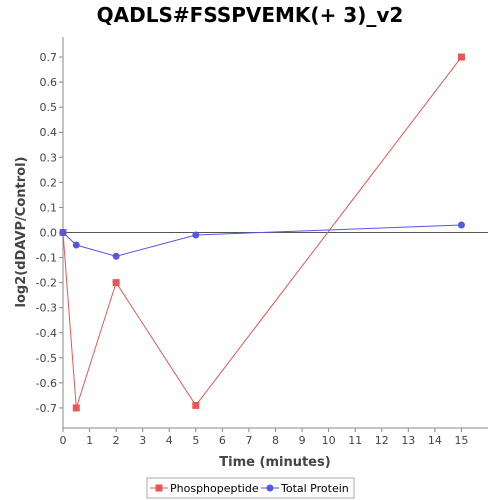 This screenshot has height=500, width=500. I want to click on y-tick-label: -0.1, so click(46, 258).